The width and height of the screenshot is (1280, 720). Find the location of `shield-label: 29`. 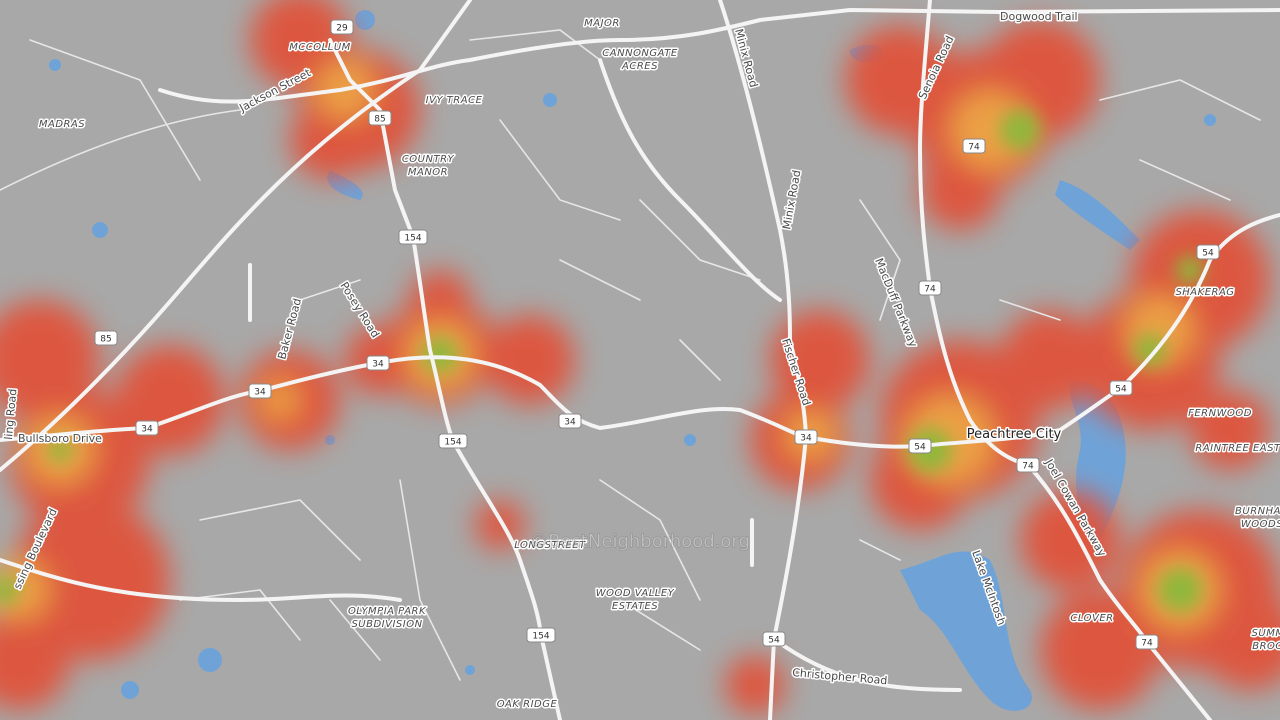

shield-label: 29 is located at coordinates (342, 29).